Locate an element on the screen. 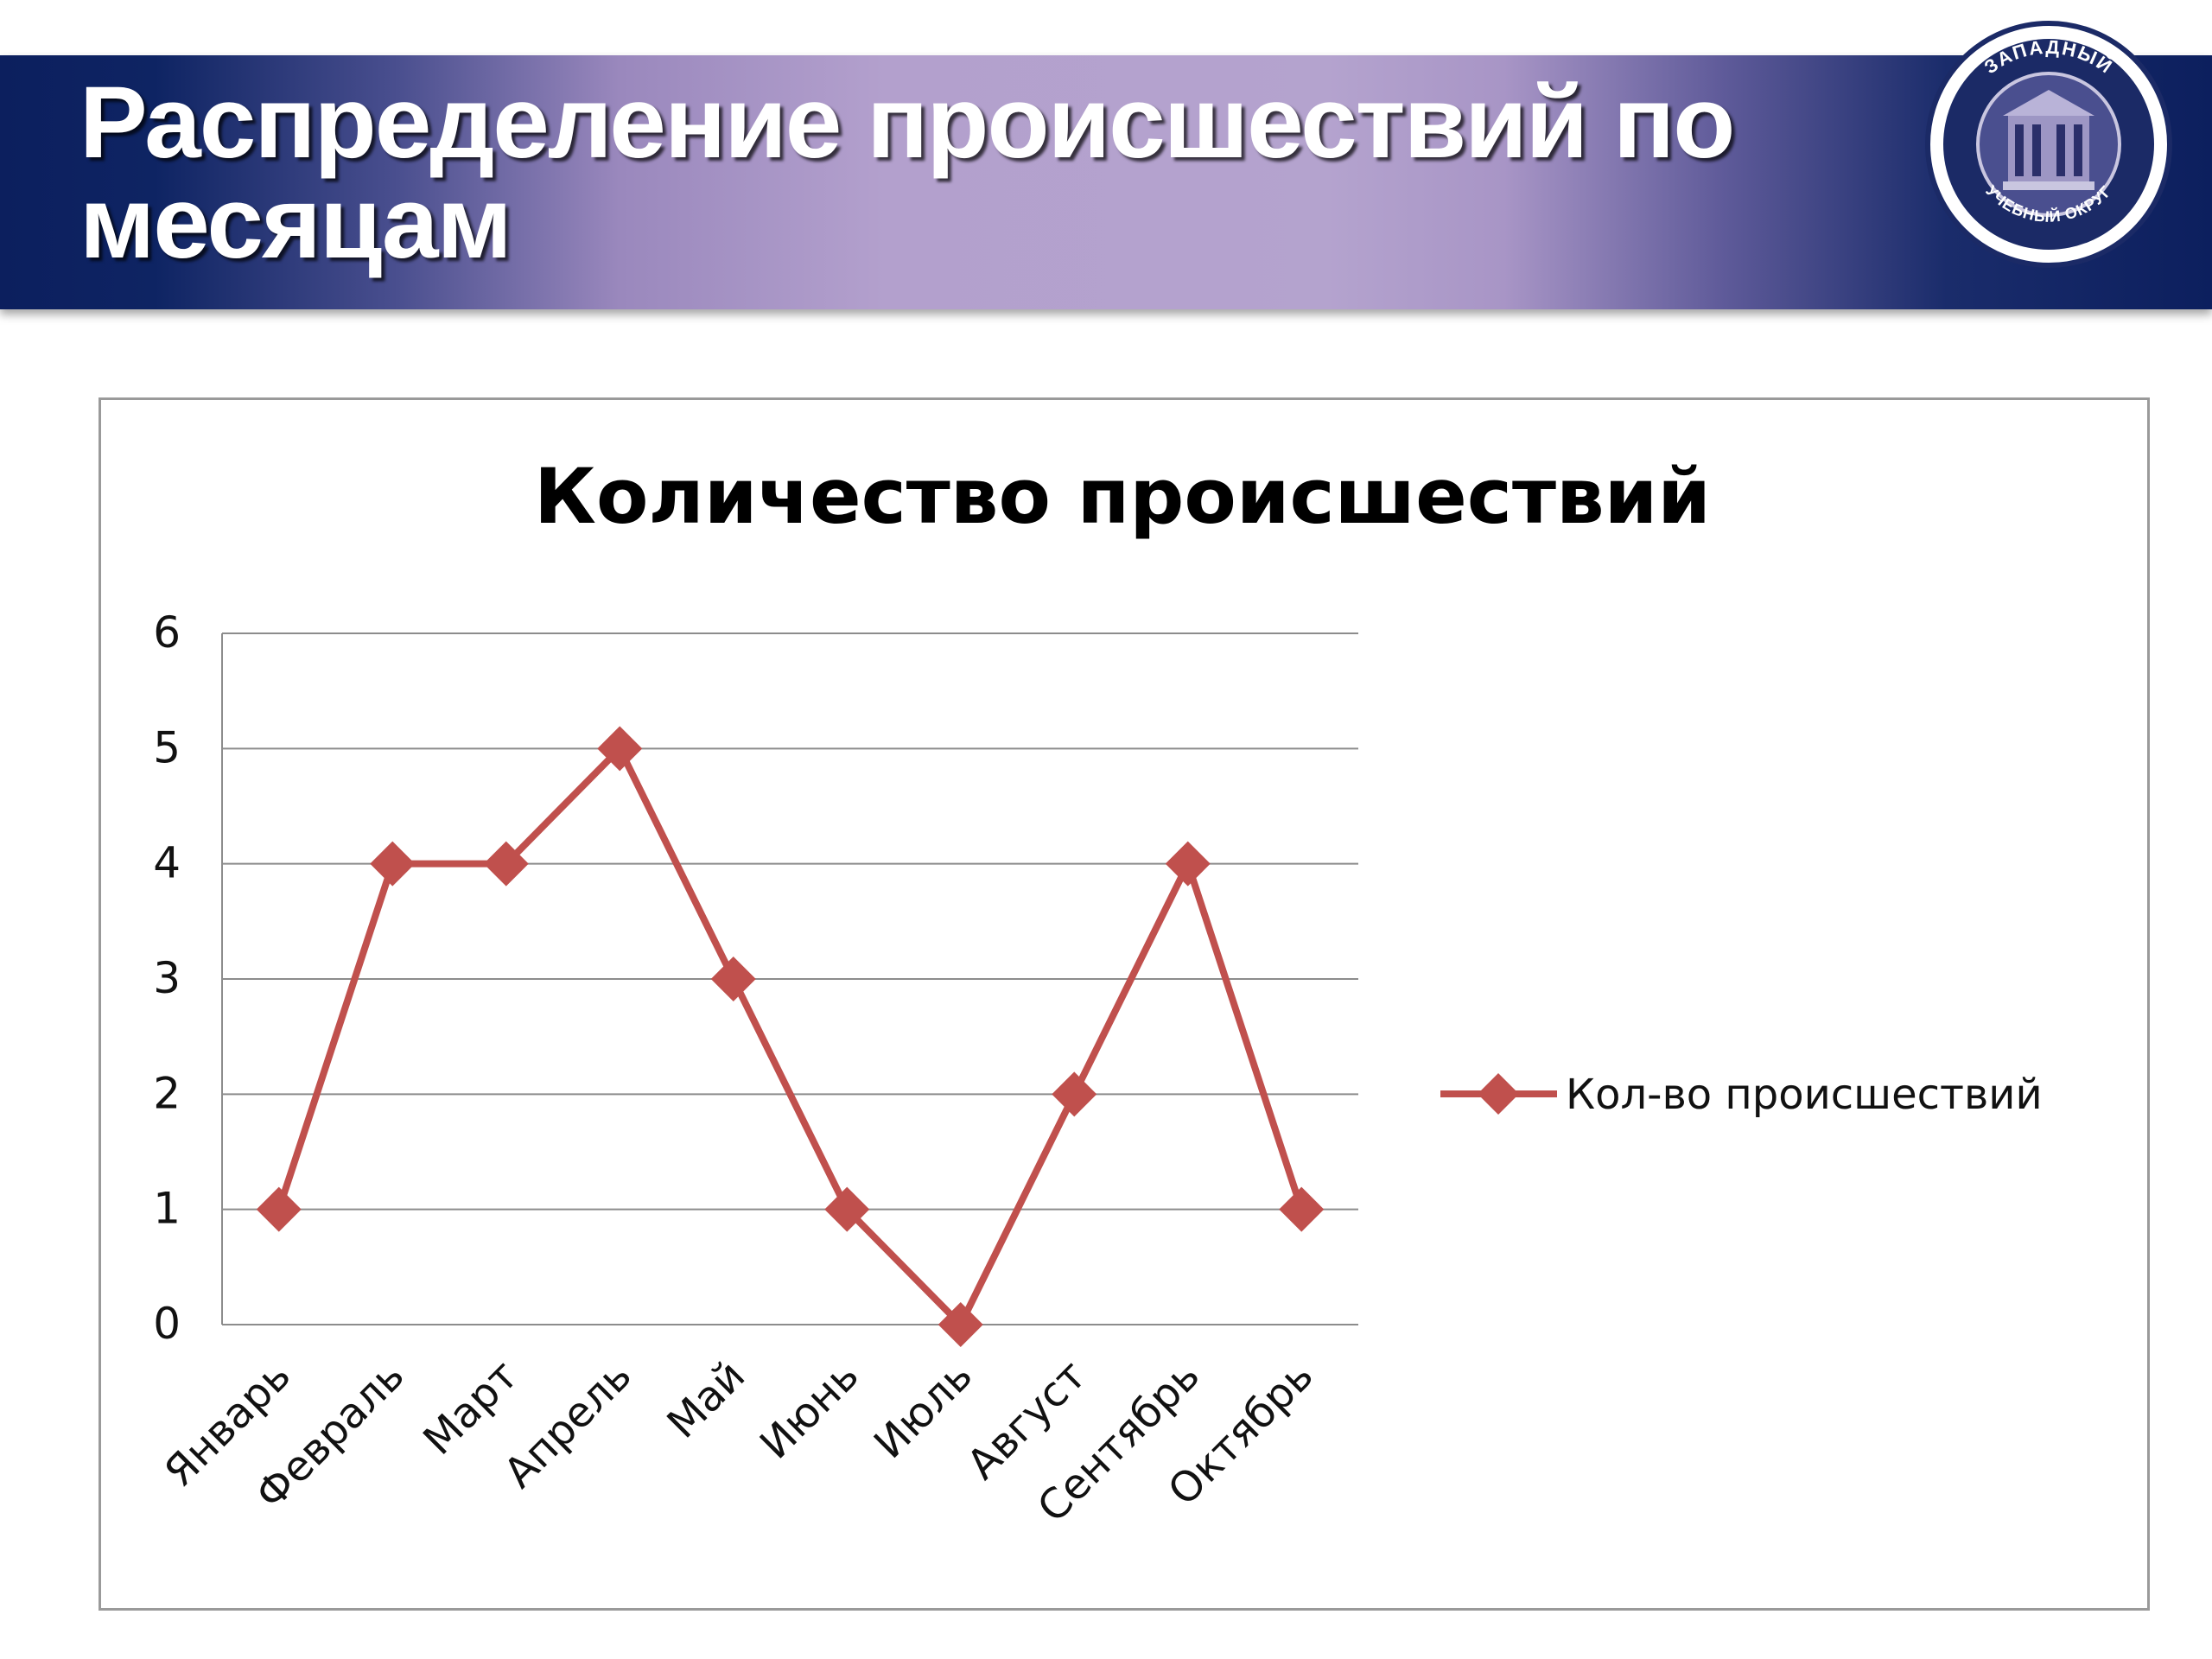 The height and width of the screenshot is (1659, 2212). slide-title: Распределение происшествий по месяцам is located at coordinates (907, 173).